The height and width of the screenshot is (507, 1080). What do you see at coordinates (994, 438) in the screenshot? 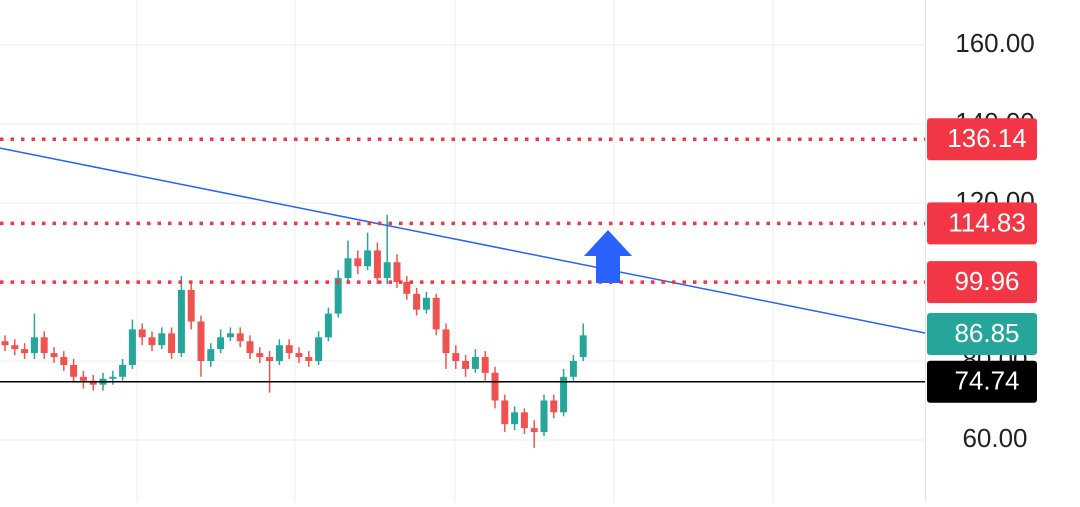
I see `y-tick-label: 60.00` at bounding box center [994, 438].